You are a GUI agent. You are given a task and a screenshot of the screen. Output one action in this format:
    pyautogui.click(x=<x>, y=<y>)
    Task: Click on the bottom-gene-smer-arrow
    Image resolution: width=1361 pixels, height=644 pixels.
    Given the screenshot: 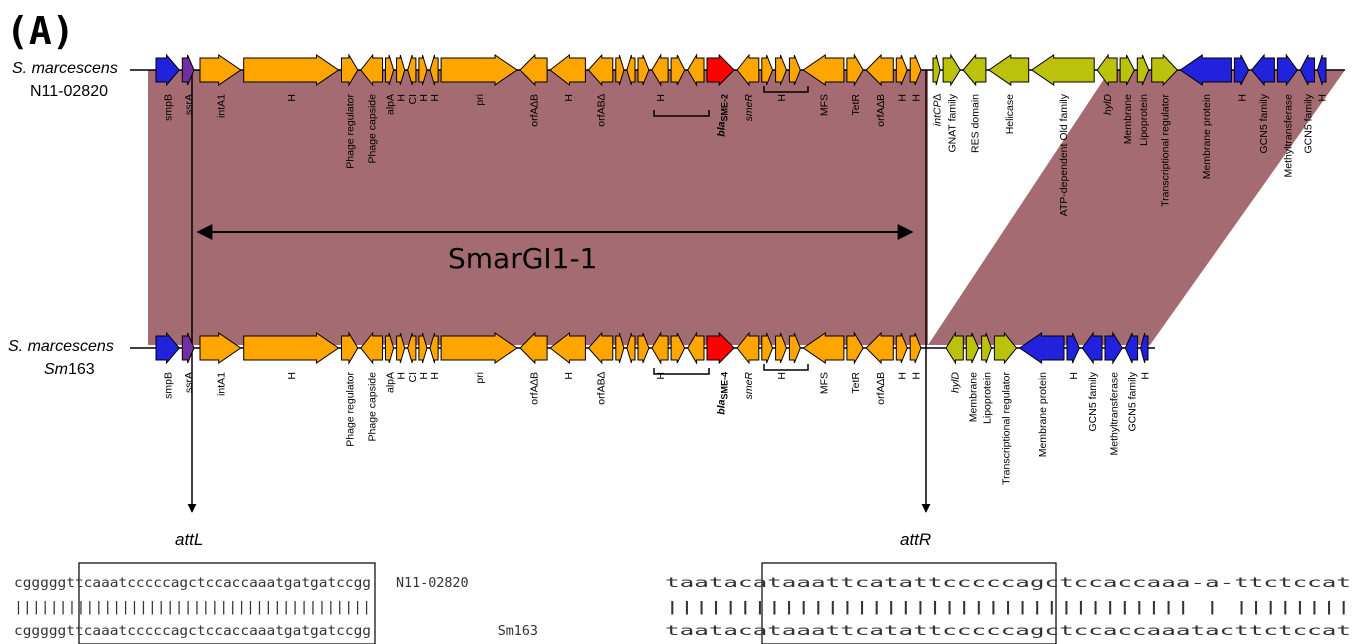 What is the action you would take?
    pyautogui.click(x=748, y=348)
    